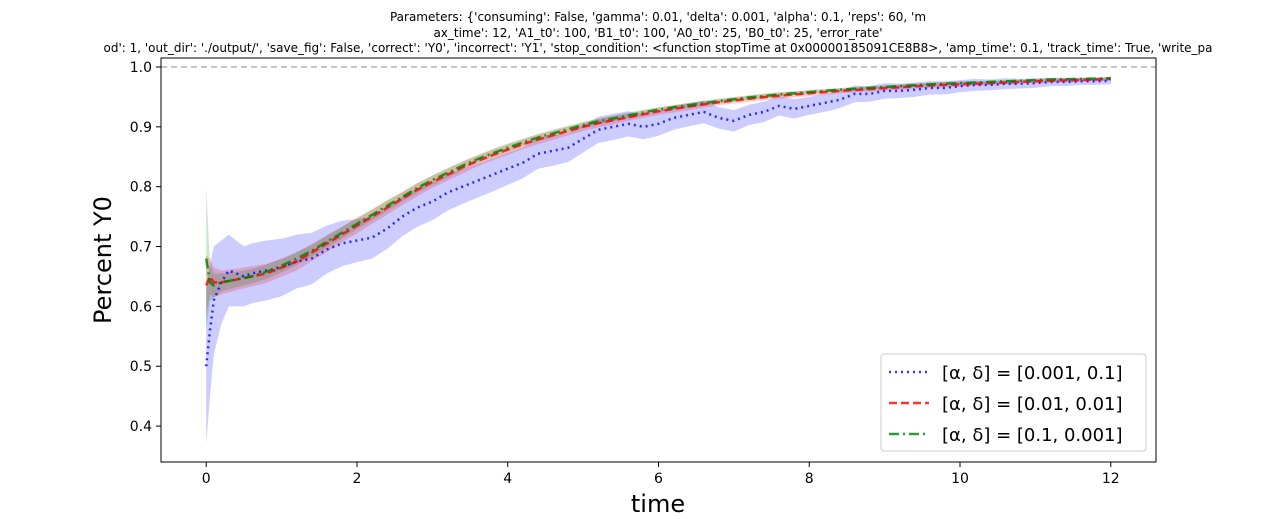 The image size is (1284, 519). Describe the element at coordinates (809, 479) in the screenshot. I see `x-tick-label: 8` at that location.